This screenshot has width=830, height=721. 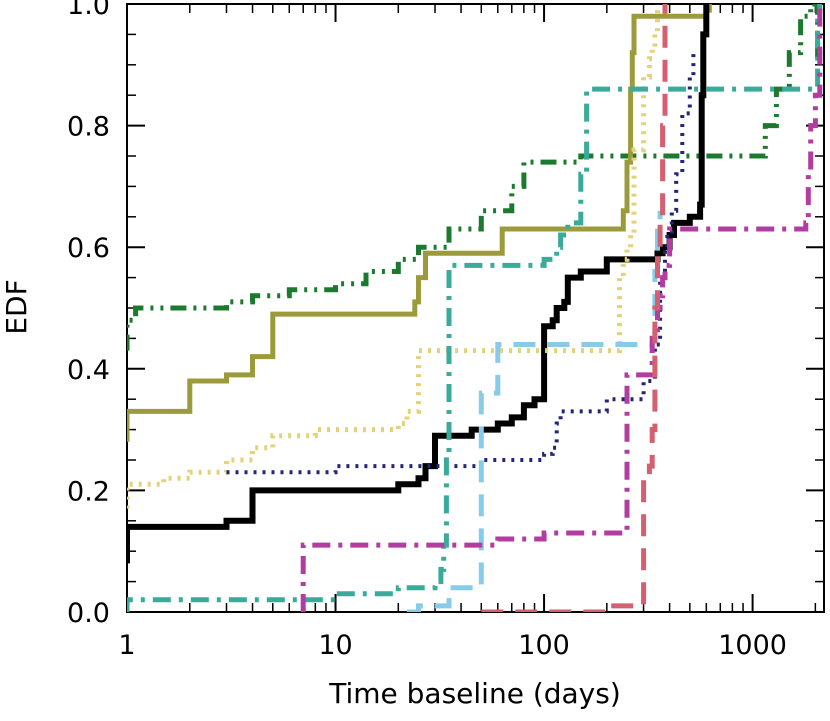 I want to click on x-axis-label: Time baseline (days), so click(x=474, y=693).